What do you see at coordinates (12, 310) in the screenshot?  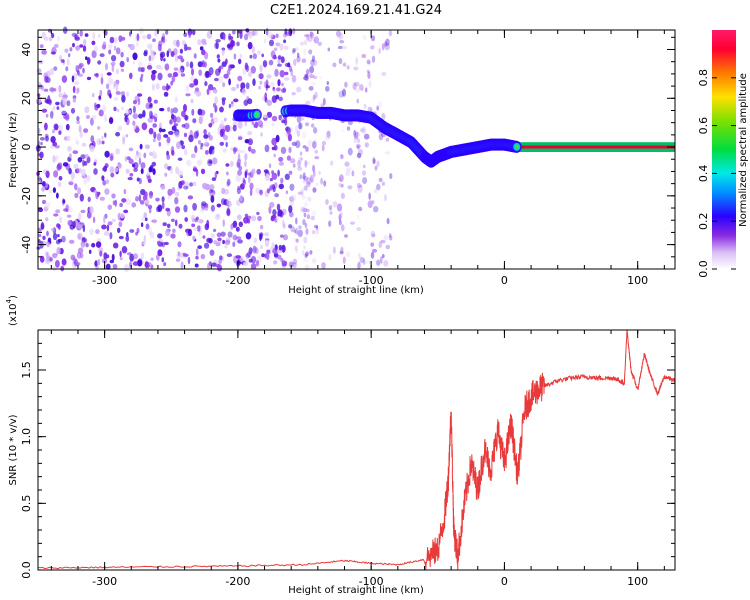 I see `snr-y-multiplier: (x104)` at bounding box center [12, 310].